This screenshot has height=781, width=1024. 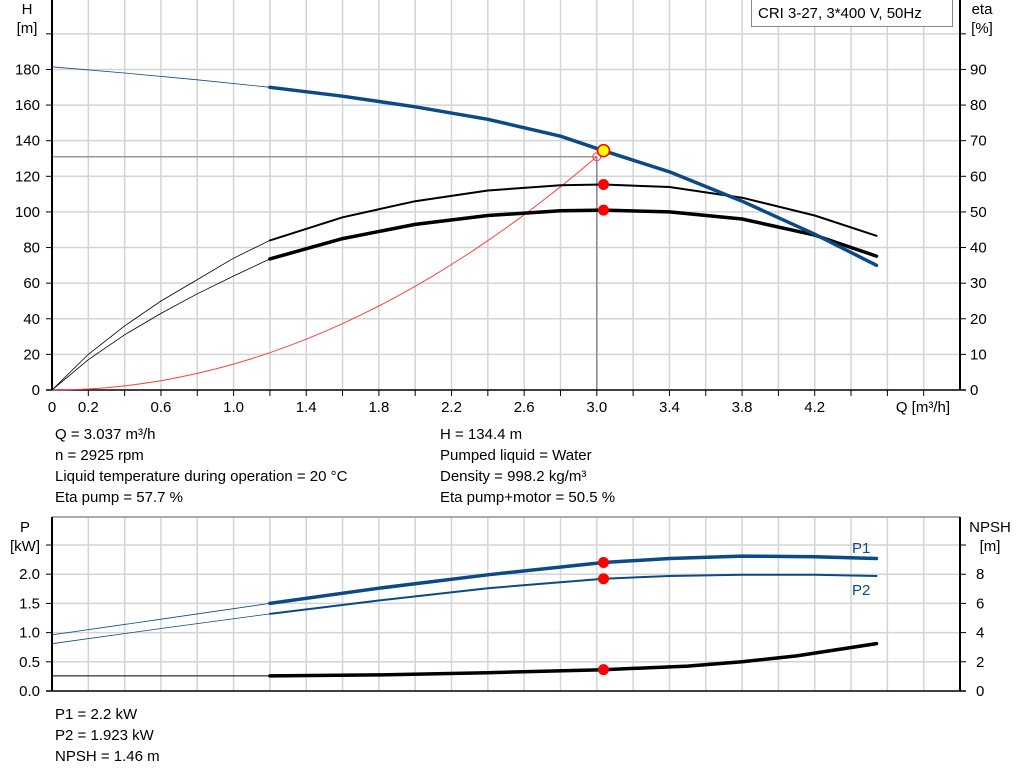 I want to click on info-p1: P1 = 2.2 kW, so click(x=96, y=714).